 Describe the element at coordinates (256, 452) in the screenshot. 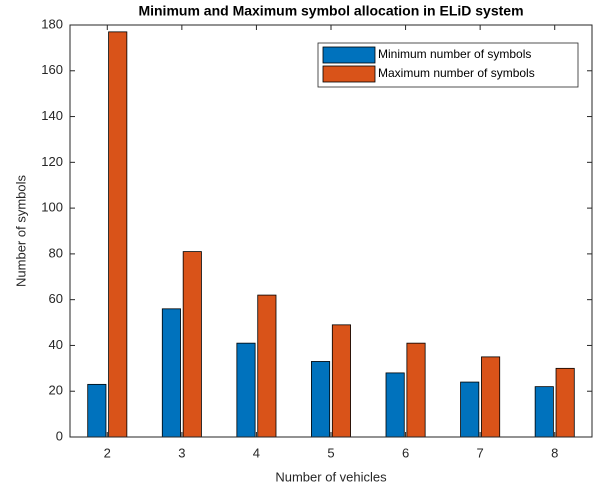

I see `x-tick-label: 4` at that location.